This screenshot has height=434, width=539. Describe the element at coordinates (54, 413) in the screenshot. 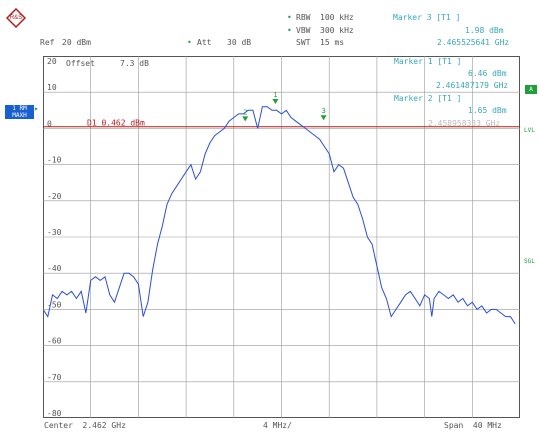

I see `y-tick-label: -80` at that location.